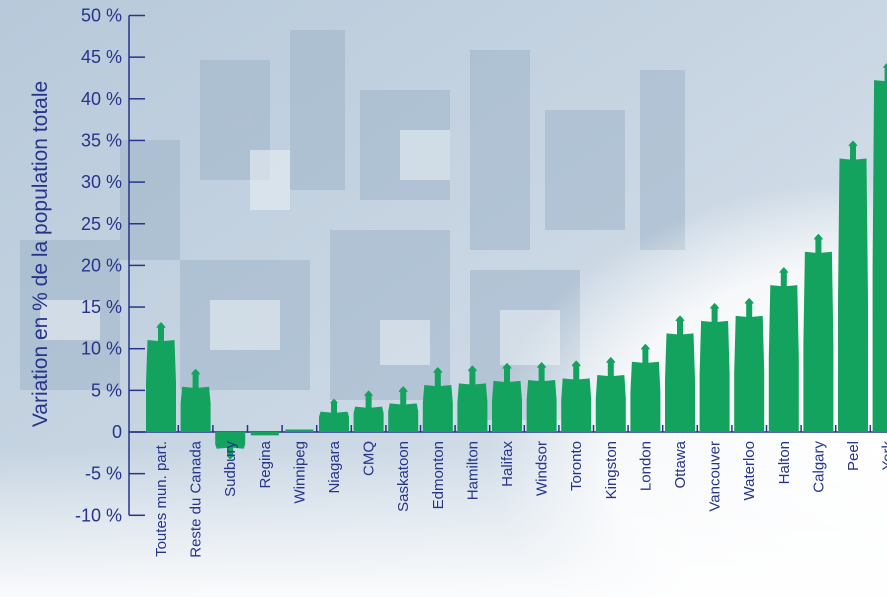  What do you see at coordinates (117, 432) in the screenshot?
I see `y-tick-label: 0` at bounding box center [117, 432].